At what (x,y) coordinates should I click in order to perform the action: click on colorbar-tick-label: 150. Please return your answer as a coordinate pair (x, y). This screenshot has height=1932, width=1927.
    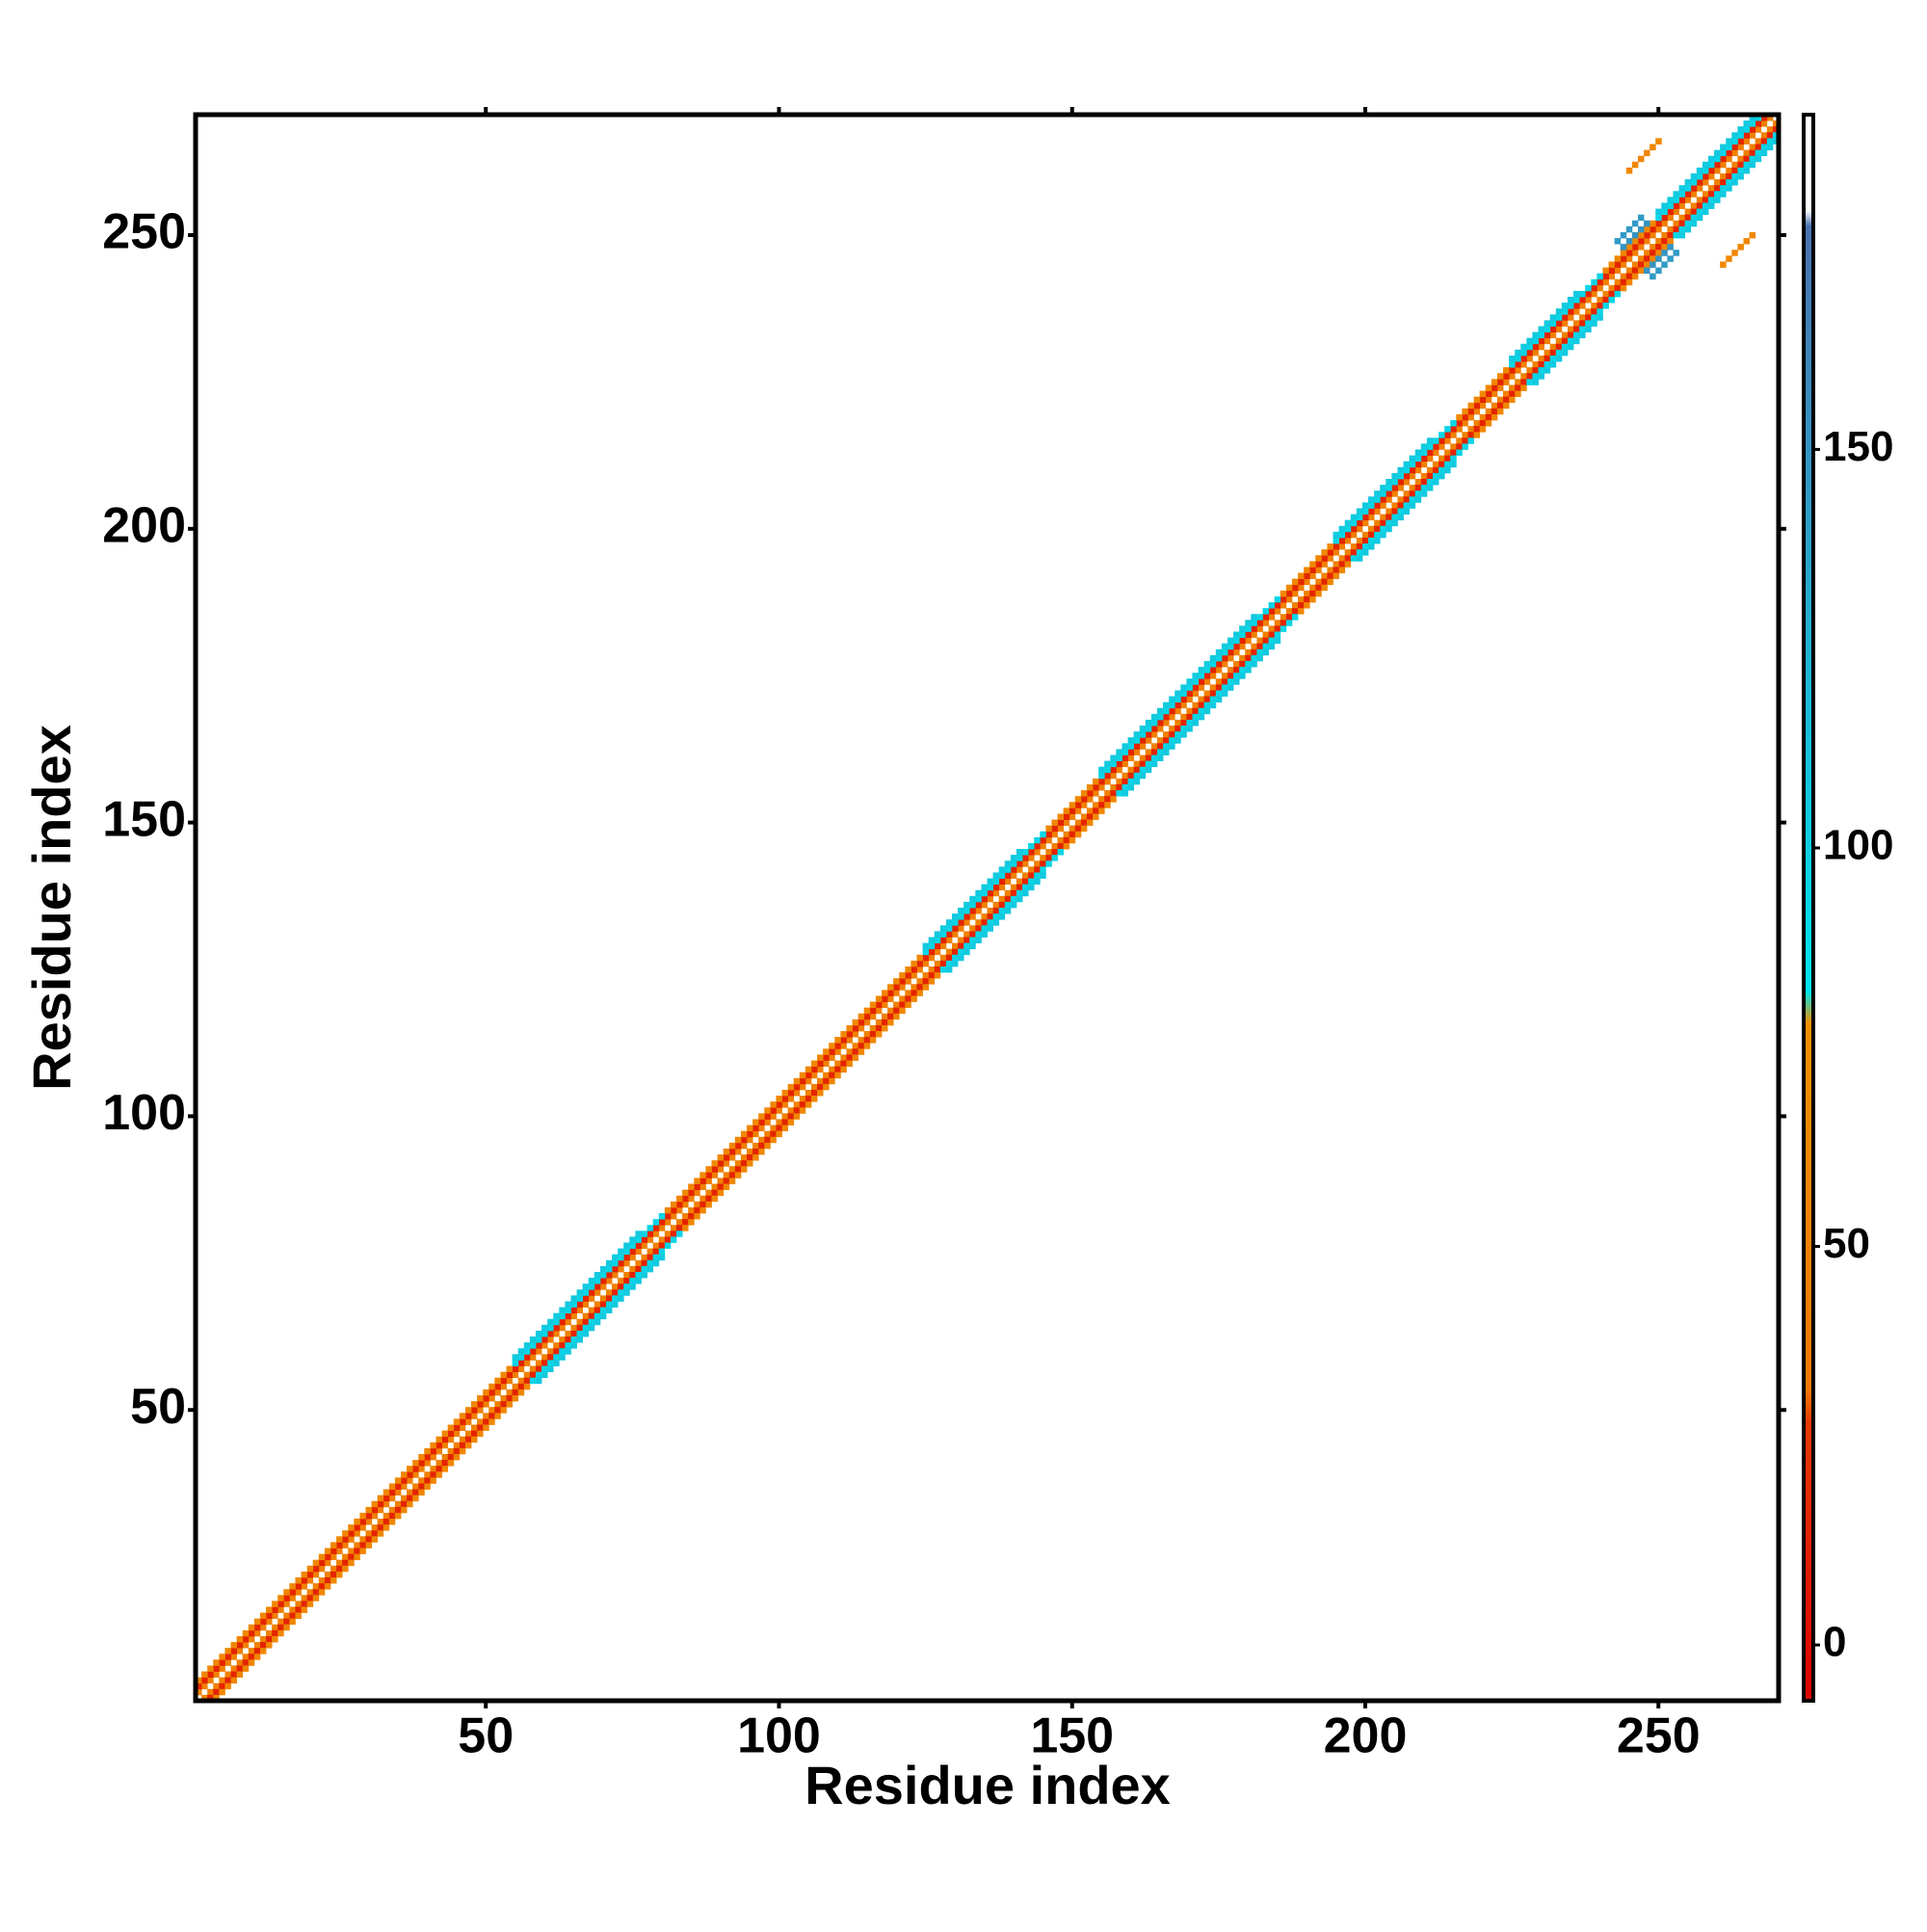
    Looking at the image, I should click on (1858, 446).